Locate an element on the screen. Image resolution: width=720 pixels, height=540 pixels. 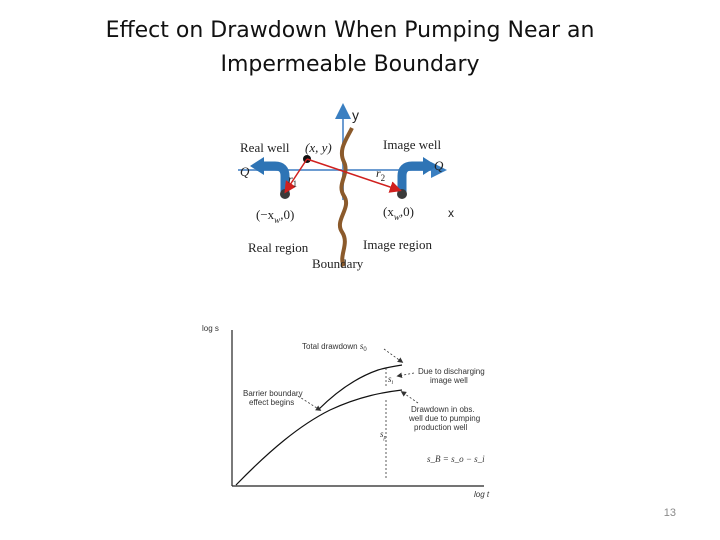
barrier-equation: s_B = s_o − s_i is located at coordinates (456, 459).